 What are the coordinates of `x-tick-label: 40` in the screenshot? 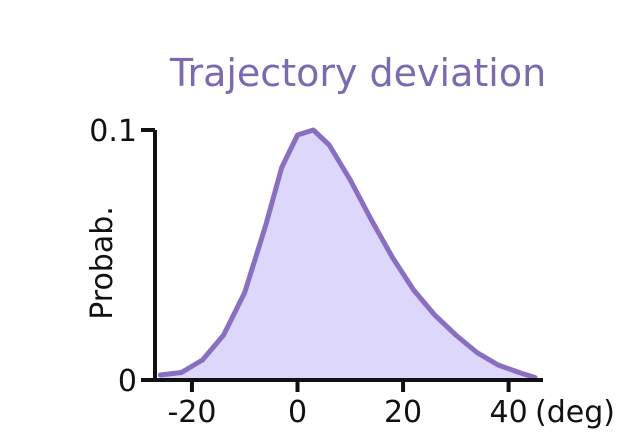 It's located at (509, 412).